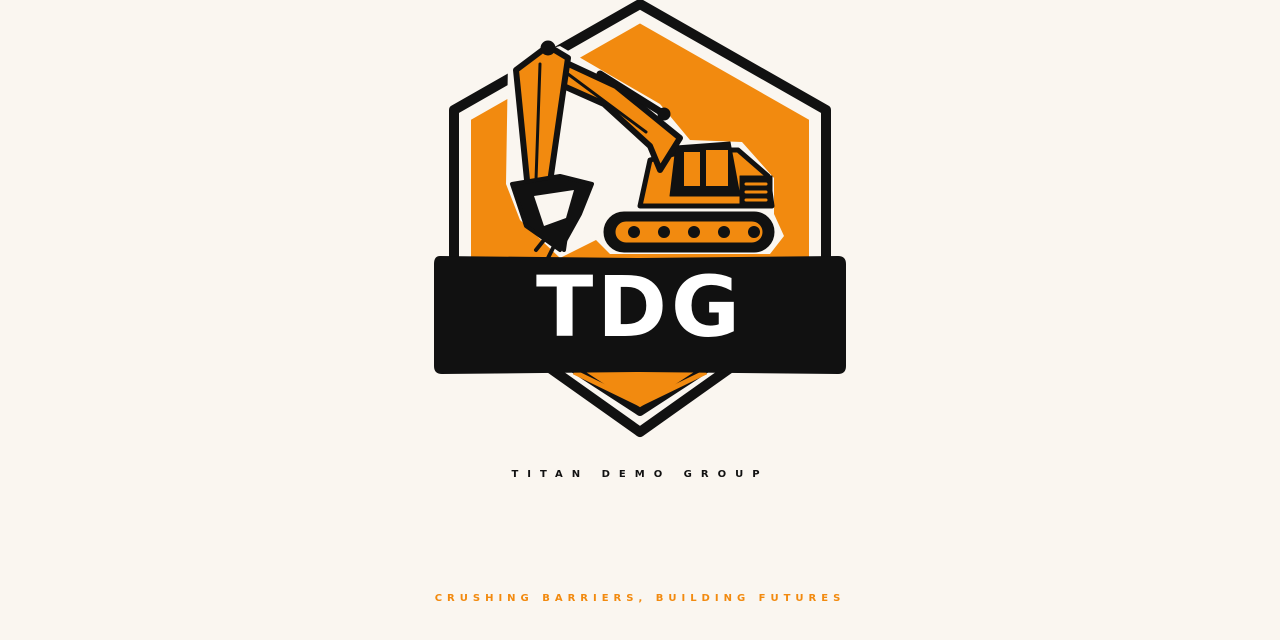 Image resolution: width=1280 pixels, height=640 pixels. What do you see at coordinates (640, 307) in the screenshot?
I see `monogram: TDG` at bounding box center [640, 307].